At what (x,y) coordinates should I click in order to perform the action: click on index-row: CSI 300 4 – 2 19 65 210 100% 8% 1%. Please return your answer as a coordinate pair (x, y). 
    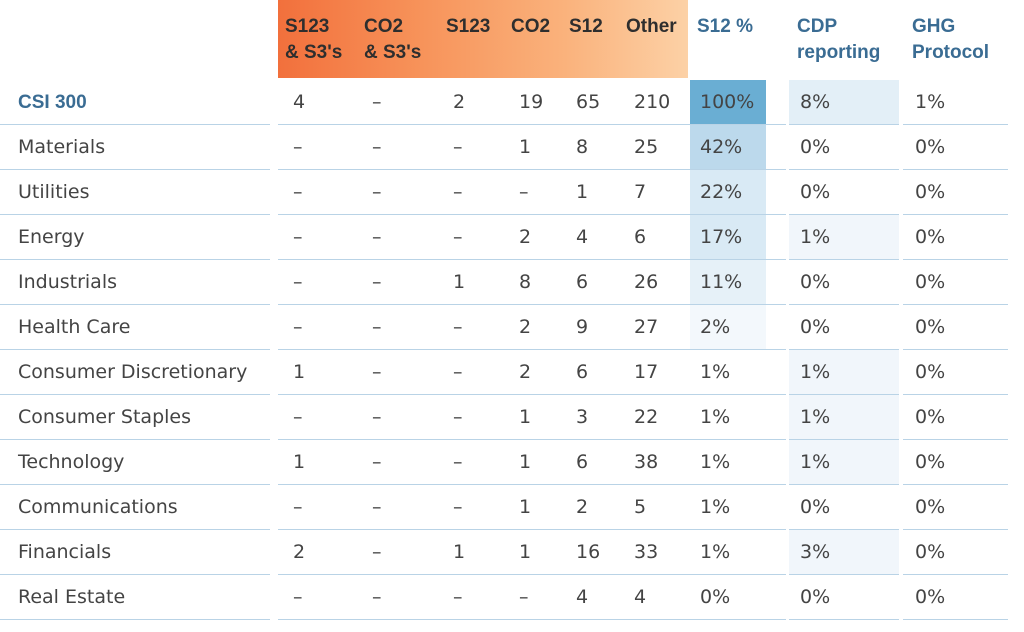
    Looking at the image, I should click on (512, 102).